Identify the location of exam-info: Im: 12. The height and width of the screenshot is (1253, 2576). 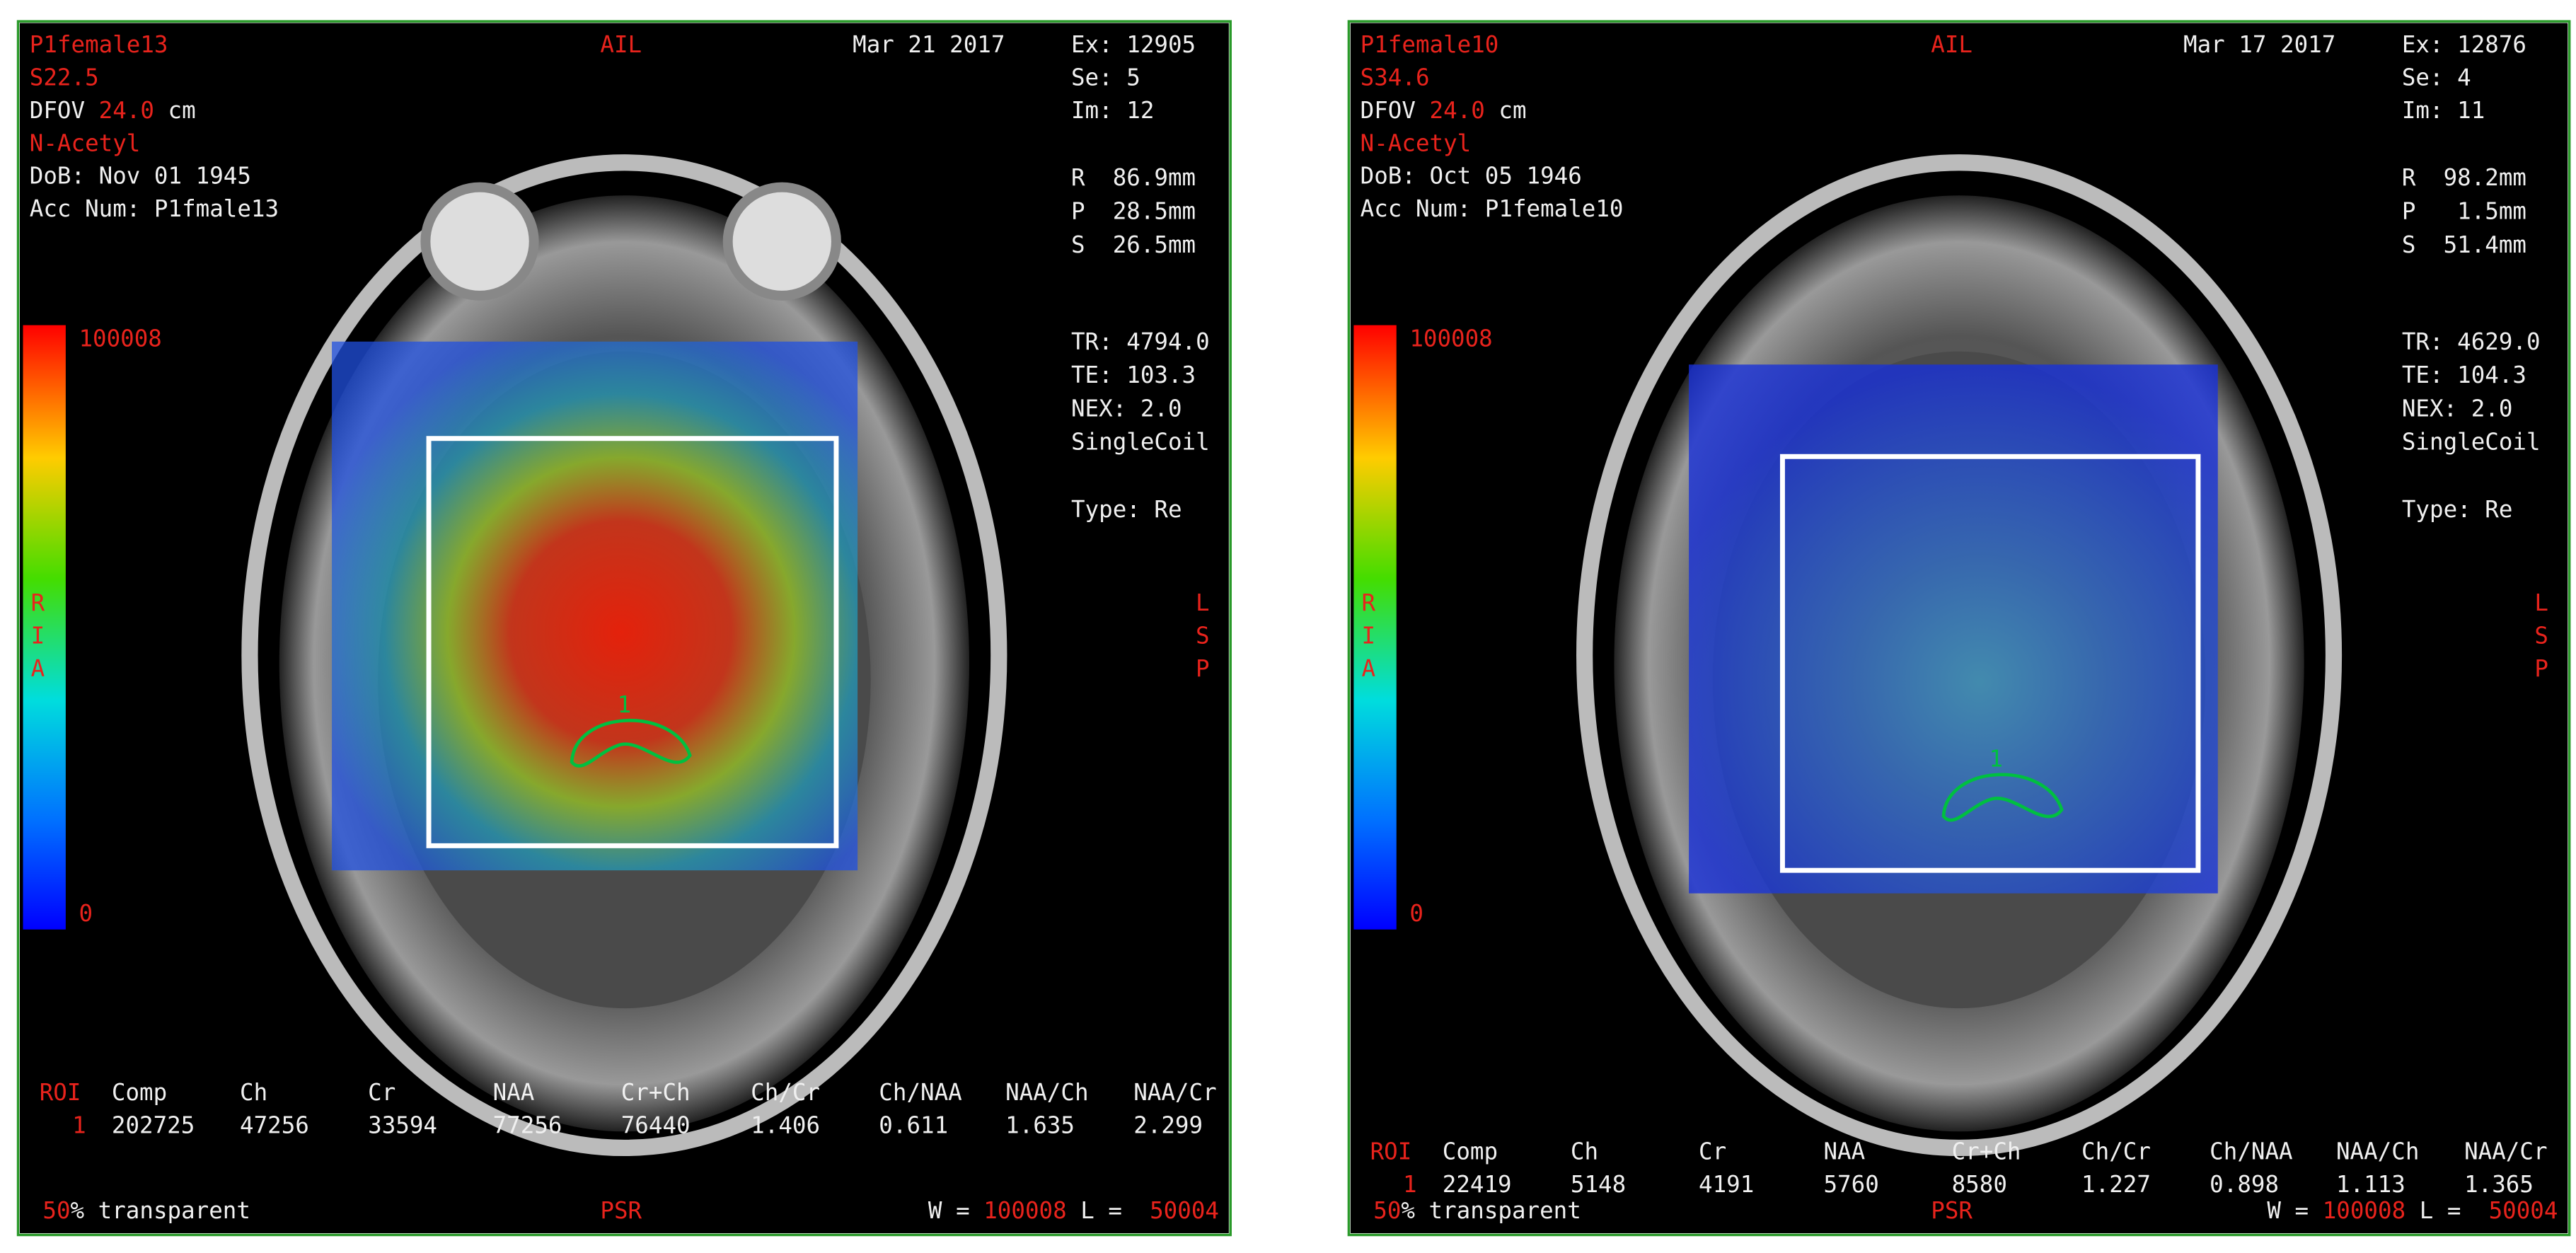
(1112, 110).